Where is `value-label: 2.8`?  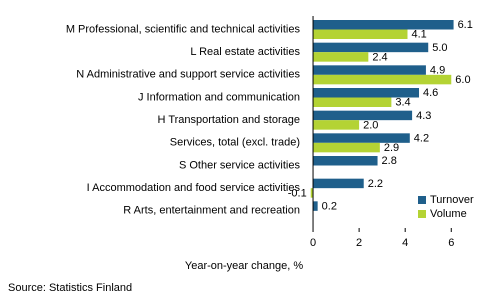 value-label: 2.8 is located at coordinates (389, 161).